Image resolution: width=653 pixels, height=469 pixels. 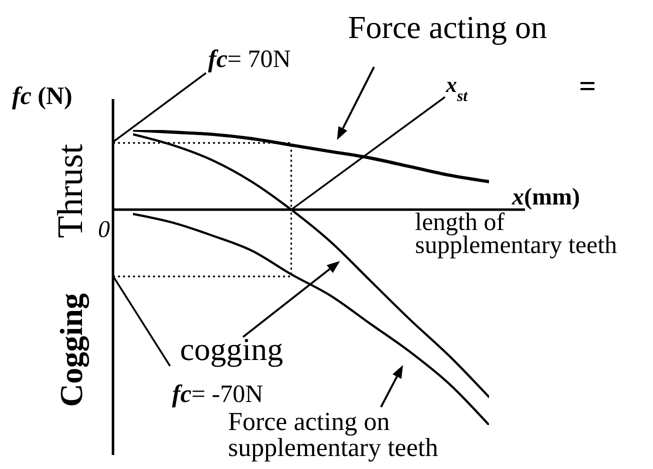 I want to click on text: 0, so click(x=104, y=230).